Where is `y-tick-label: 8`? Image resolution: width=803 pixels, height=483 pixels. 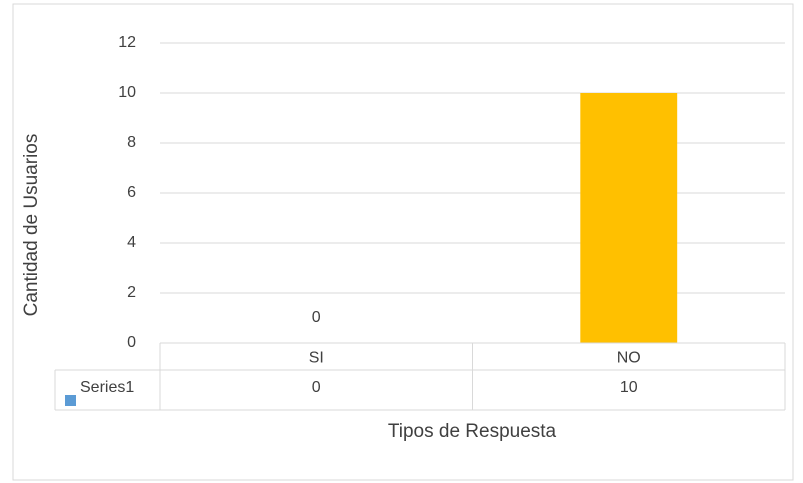 y-tick-label: 8 is located at coordinates (131, 142).